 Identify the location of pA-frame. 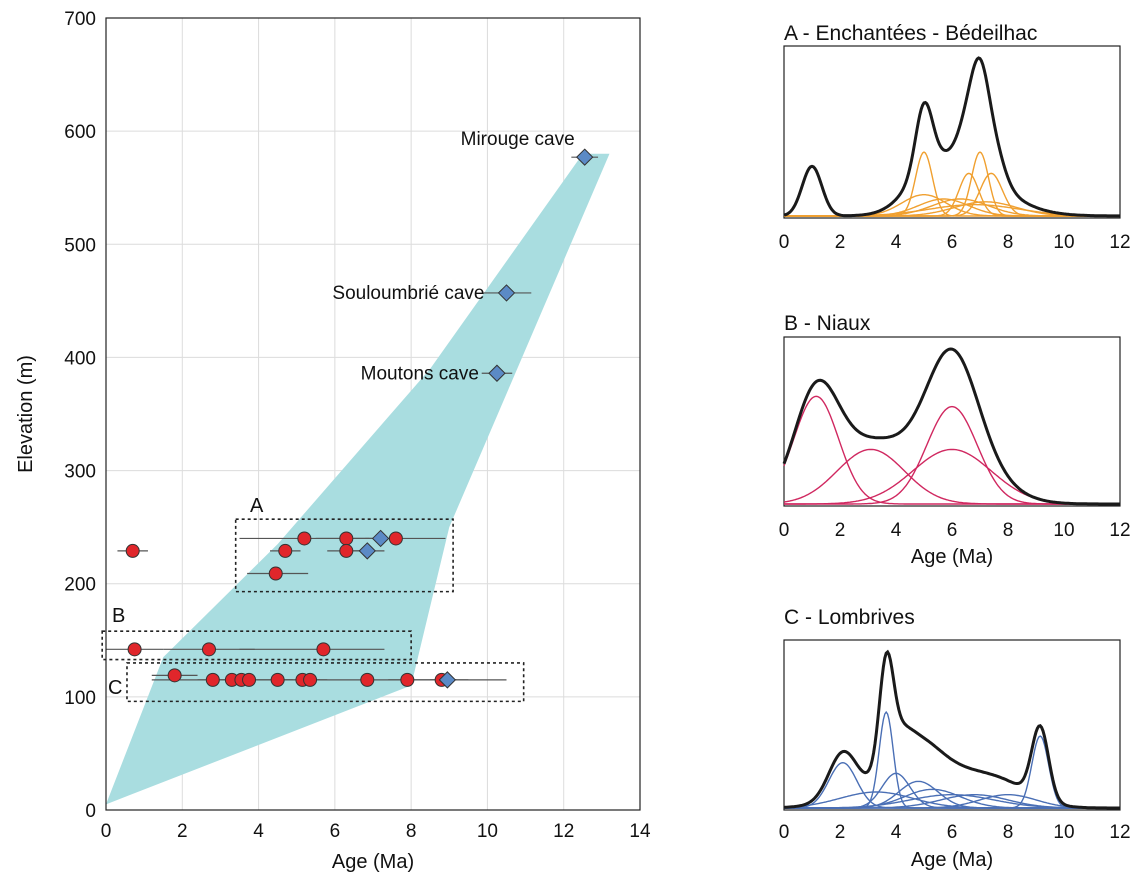
(952, 132).